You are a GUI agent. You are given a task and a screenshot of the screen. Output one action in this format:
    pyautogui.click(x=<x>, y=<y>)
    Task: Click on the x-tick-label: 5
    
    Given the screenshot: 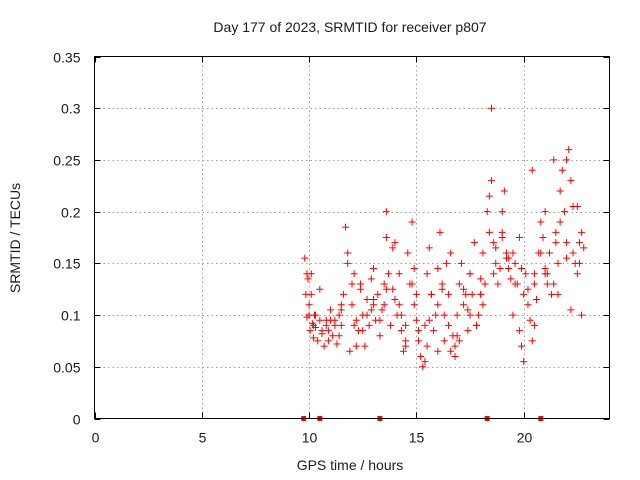 What is the action you would take?
    pyautogui.click(x=203, y=438)
    